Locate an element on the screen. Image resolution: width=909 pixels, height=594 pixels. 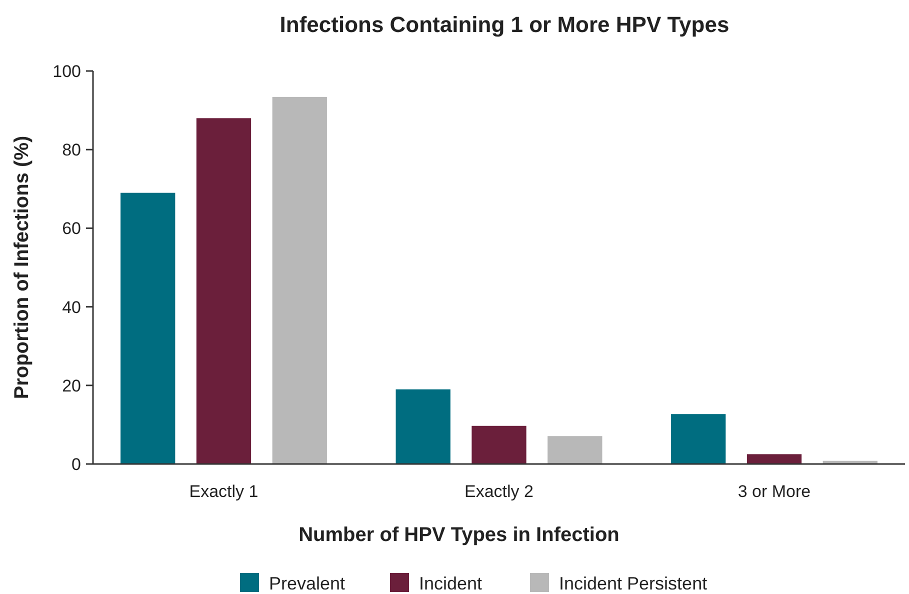
y-tick-label: 100 is located at coordinates (66, 71).